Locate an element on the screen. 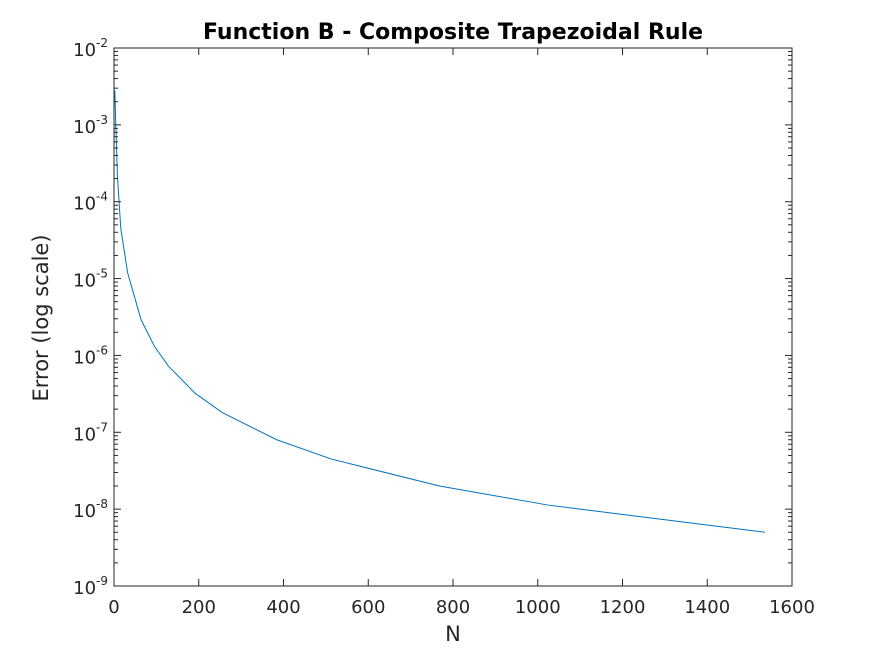  y-tick-label: 10⁻⁶ is located at coordinates (90, 355).